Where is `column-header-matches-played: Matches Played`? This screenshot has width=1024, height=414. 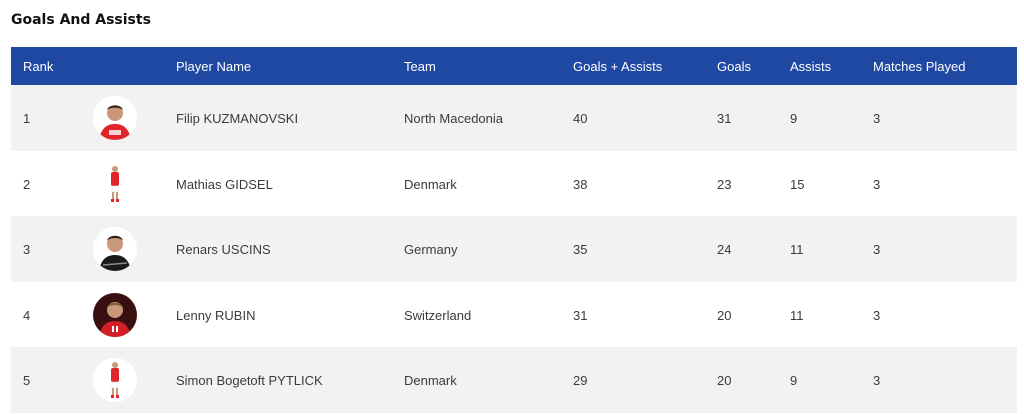
column-header-matches-played: Matches Played is located at coordinates (919, 66).